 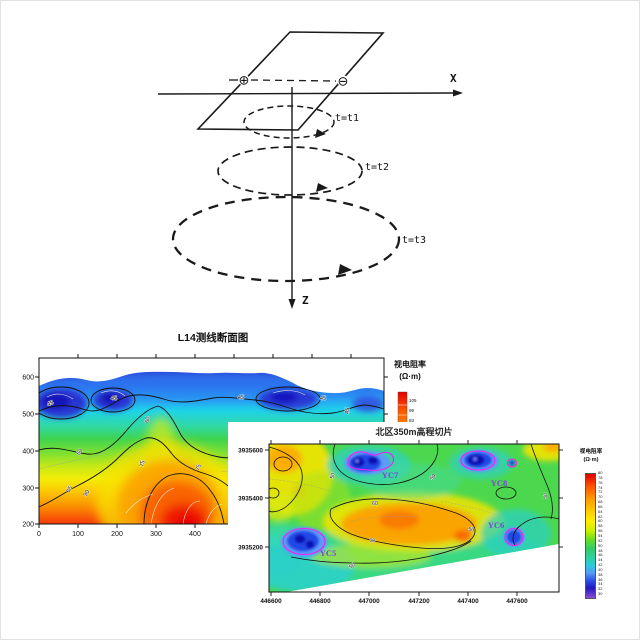 I want to click on ring-t3-current-arrow-icon, so click(x=345, y=269).